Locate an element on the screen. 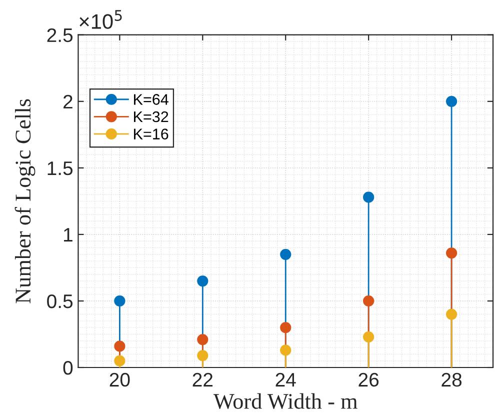 The height and width of the screenshot is (420, 495). y-tick-label: 0.5 is located at coordinates (60, 301).